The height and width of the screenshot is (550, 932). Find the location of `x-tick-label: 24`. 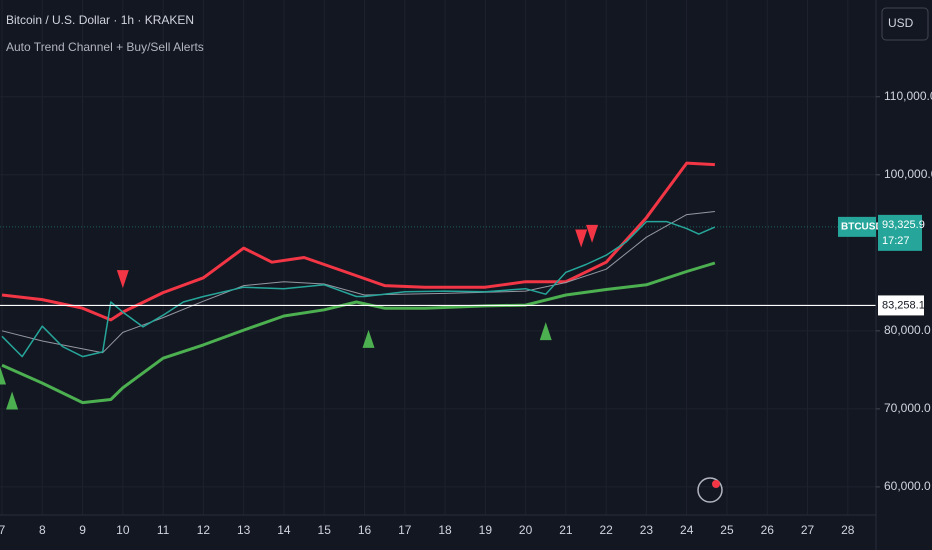

x-tick-label: 24 is located at coordinates (687, 530).